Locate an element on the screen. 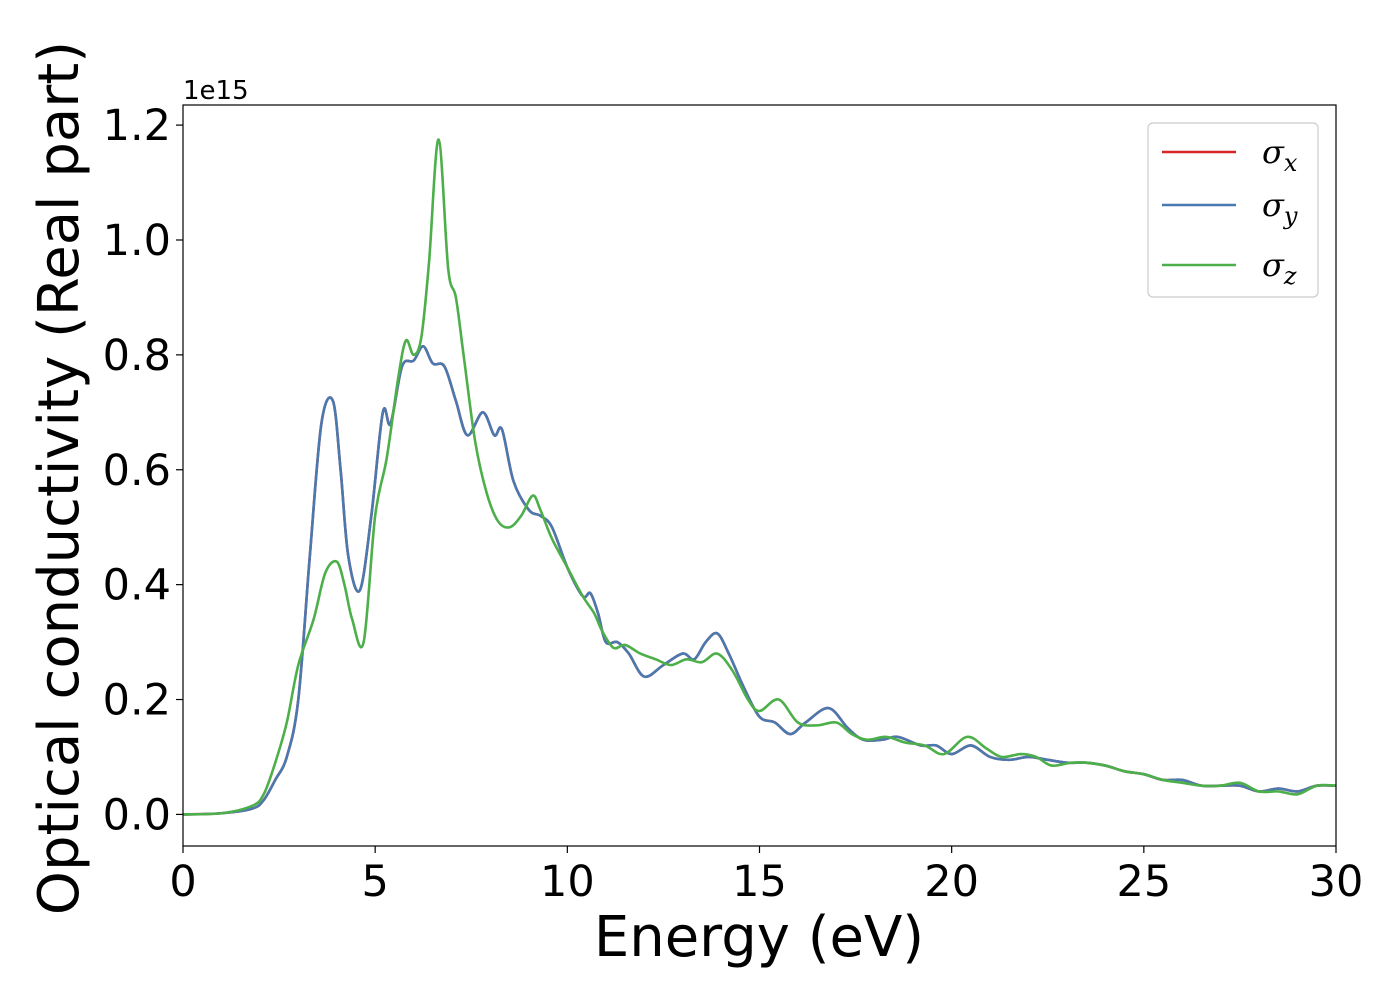  legend: σx σy σz is located at coordinates (1233, 210).